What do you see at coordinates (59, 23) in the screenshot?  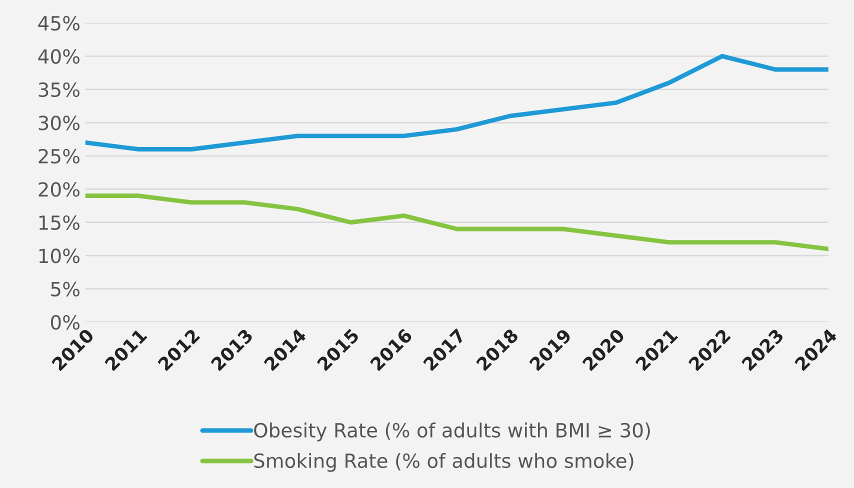 I see `y-tick-label: 45%` at bounding box center [59, 23].